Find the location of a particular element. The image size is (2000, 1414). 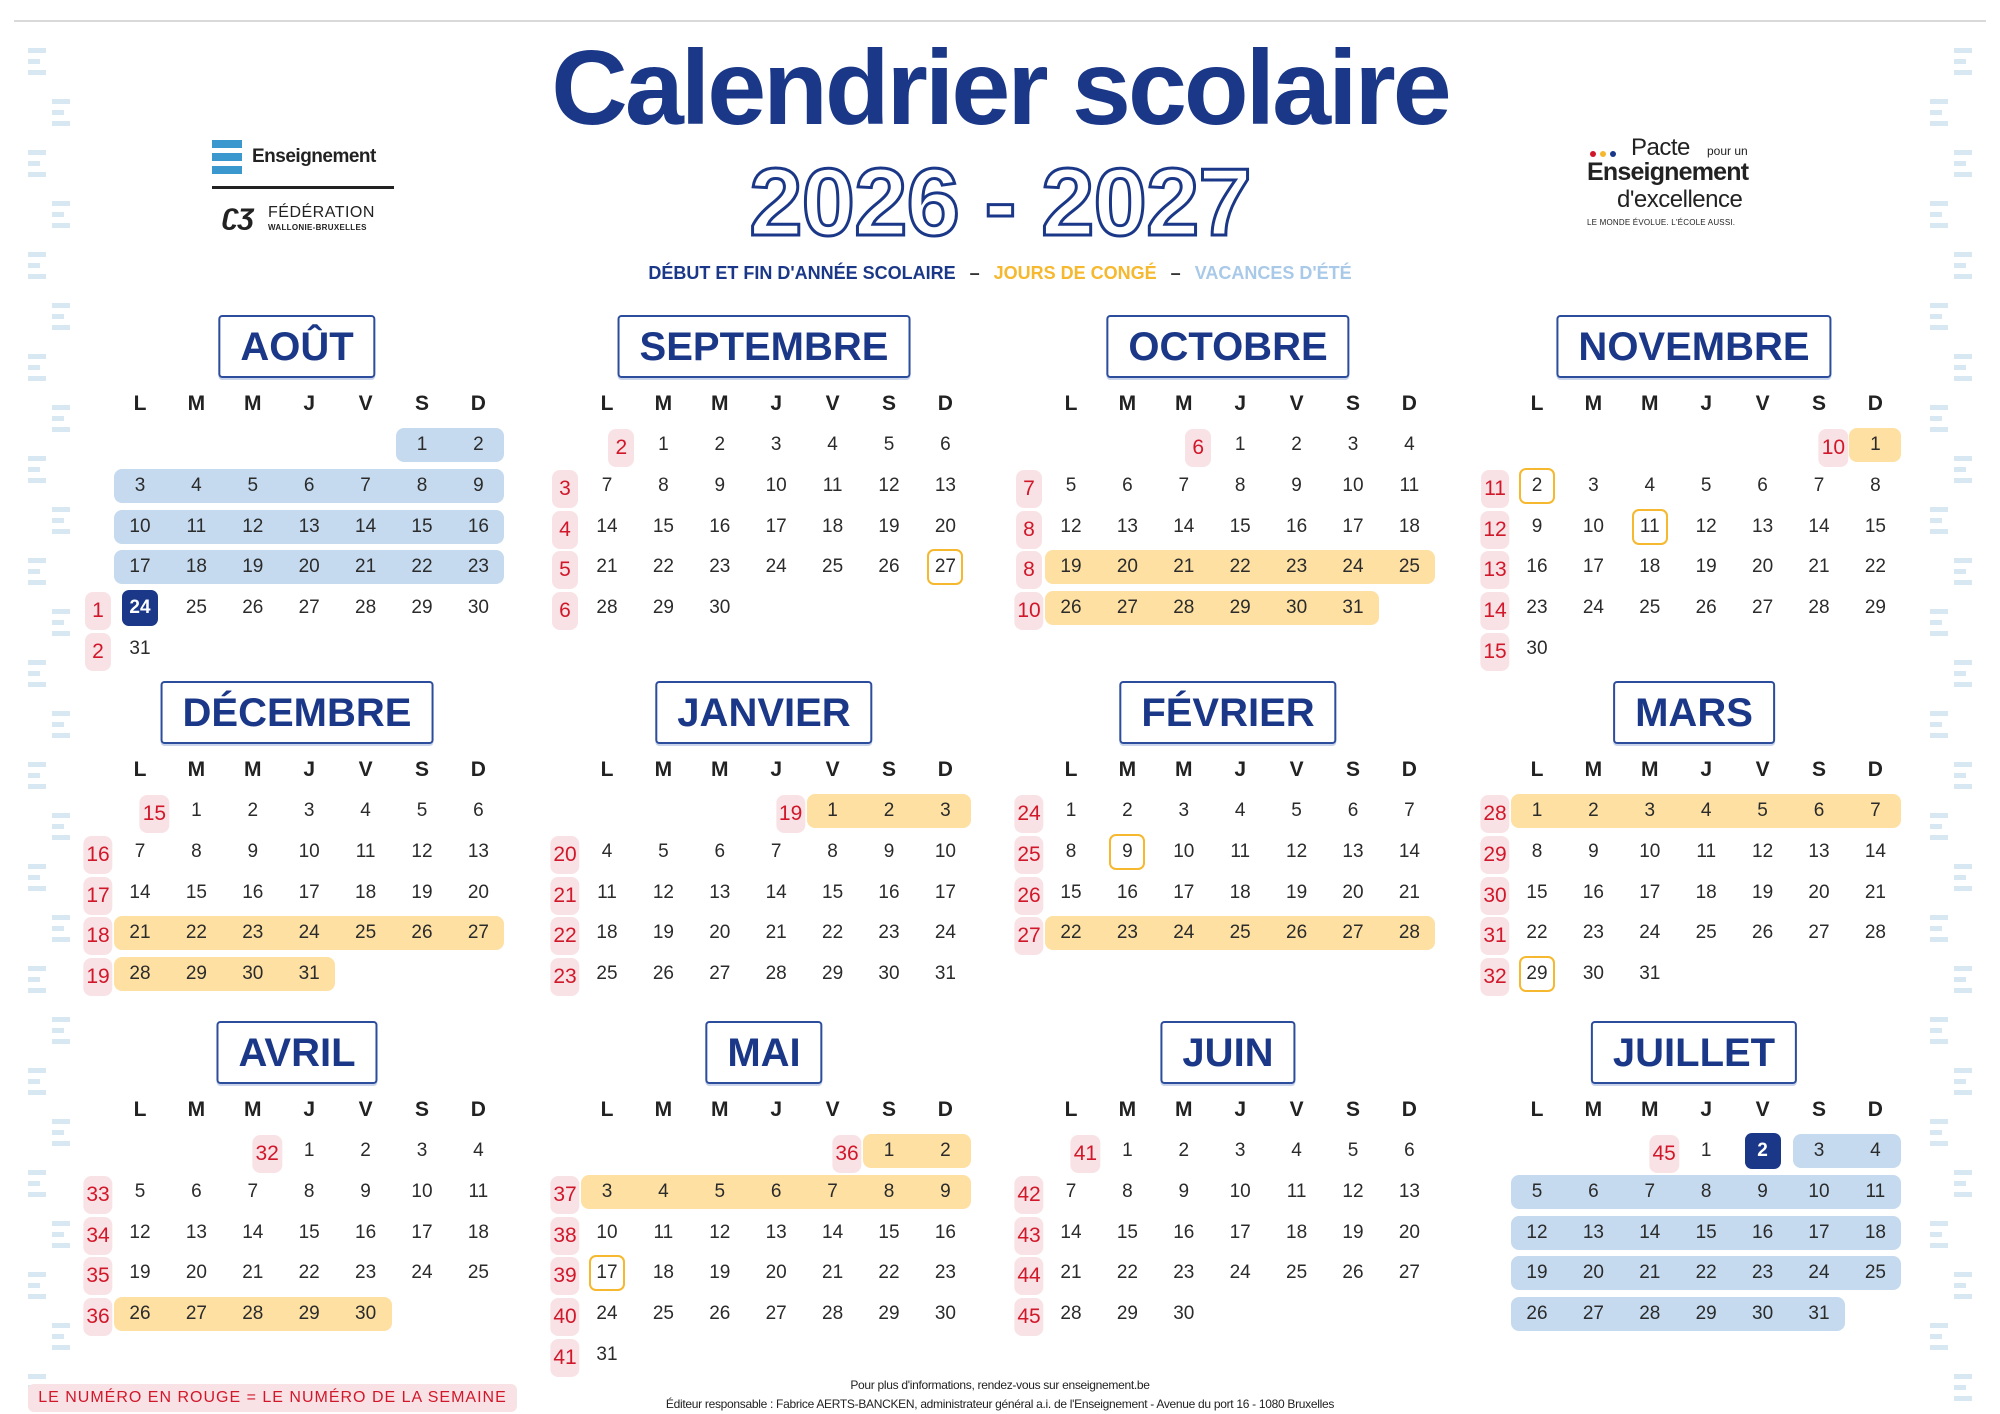

fwb-mark-icon: ʗʒ is located at coordinates (238, 214).